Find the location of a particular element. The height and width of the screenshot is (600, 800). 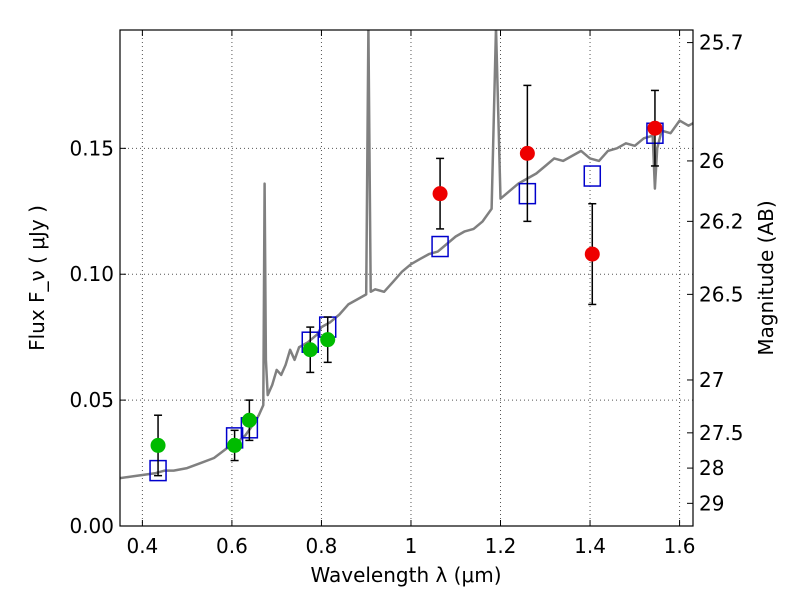

y2-tick-label: 26.5 is located at coordinates (721, 294).